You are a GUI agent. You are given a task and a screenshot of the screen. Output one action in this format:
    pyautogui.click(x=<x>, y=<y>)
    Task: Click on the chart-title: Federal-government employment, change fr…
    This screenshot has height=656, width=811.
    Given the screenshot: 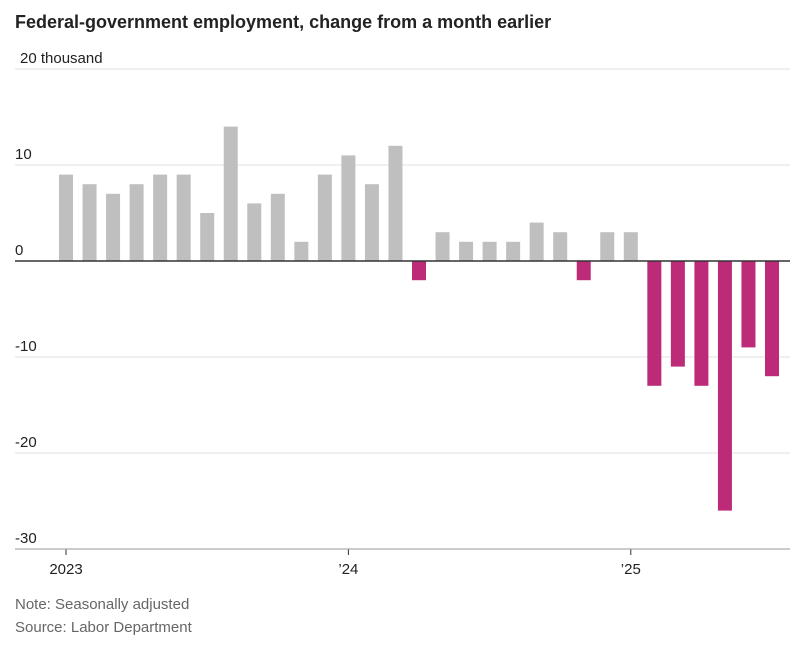 What is the action you would take?
    pyautogui.click(x=283, y=22)
    